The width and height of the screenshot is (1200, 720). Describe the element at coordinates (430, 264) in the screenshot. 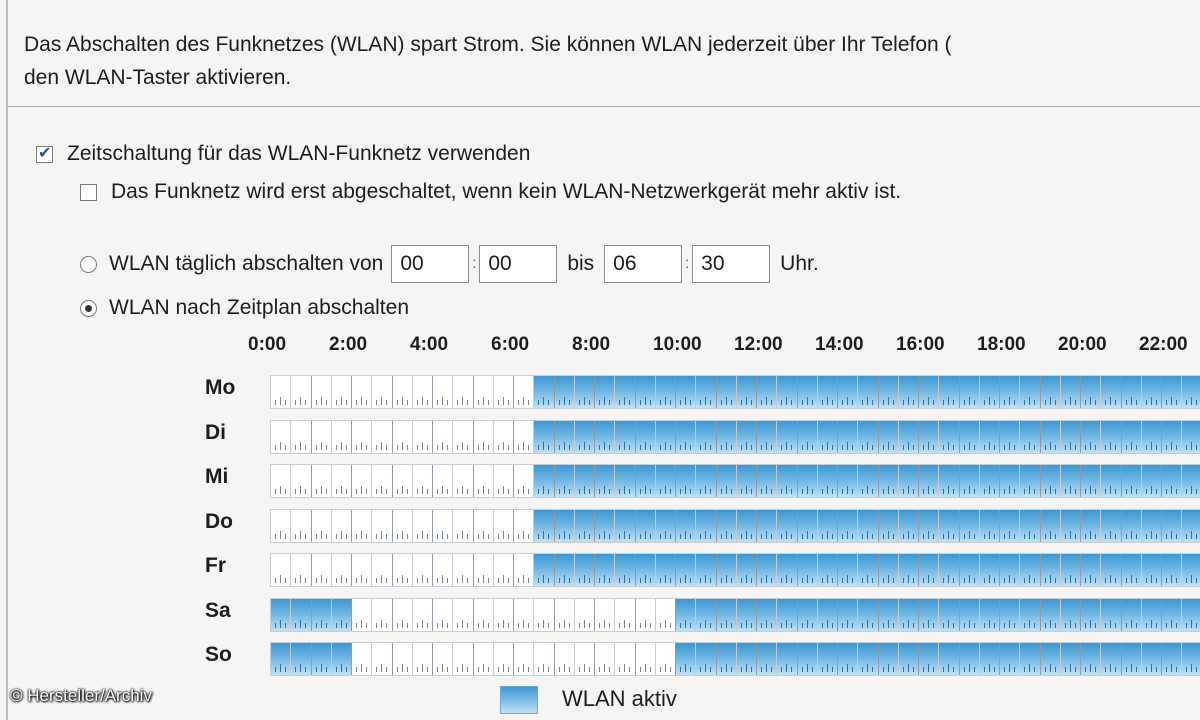

I see `from-hour-input: 00` at that location.